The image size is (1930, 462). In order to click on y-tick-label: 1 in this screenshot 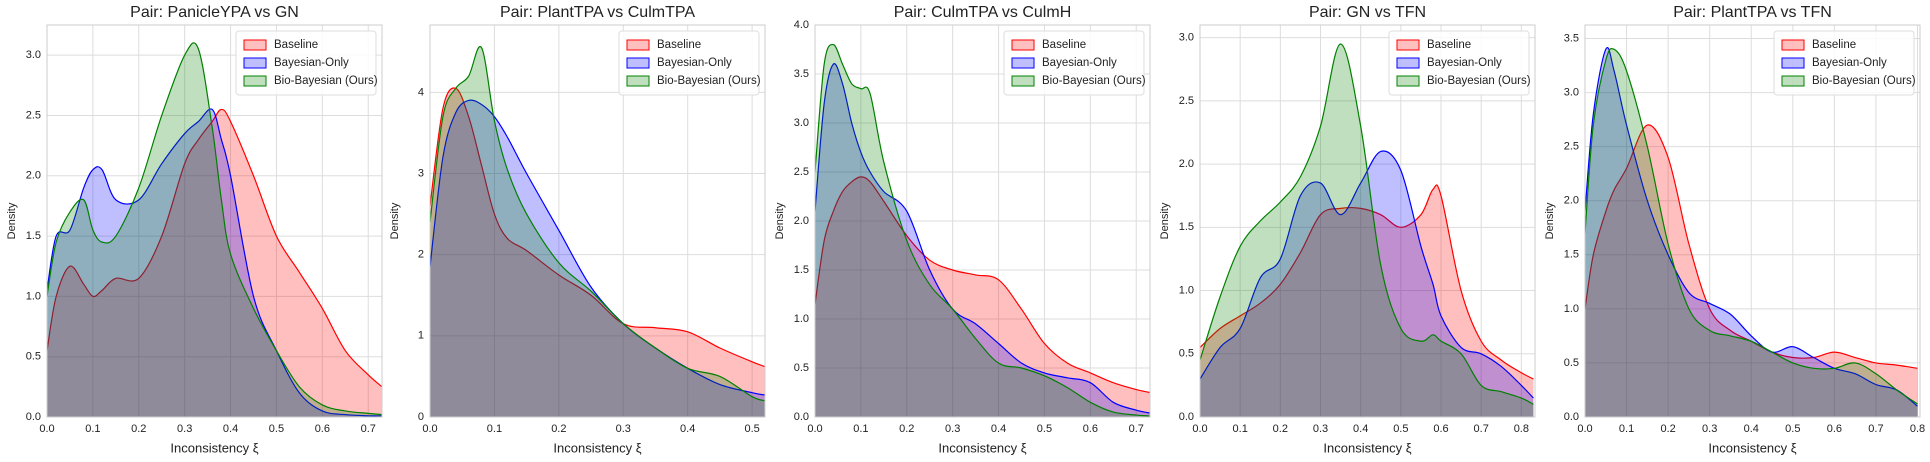, I will do `click(421, 336)`.